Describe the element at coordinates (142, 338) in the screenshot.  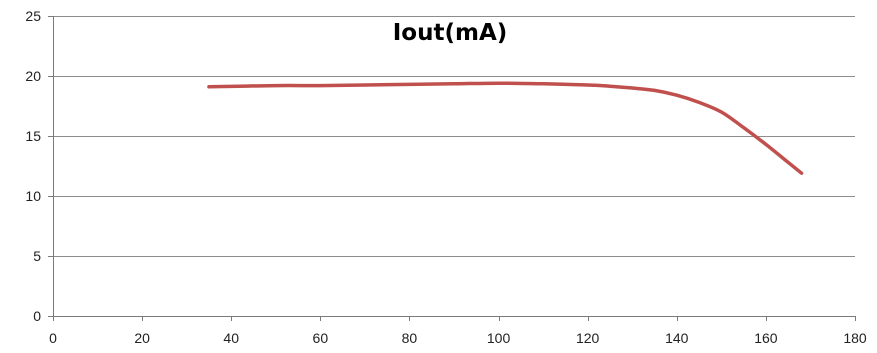
I see `x-tick-label: 20` at that location.